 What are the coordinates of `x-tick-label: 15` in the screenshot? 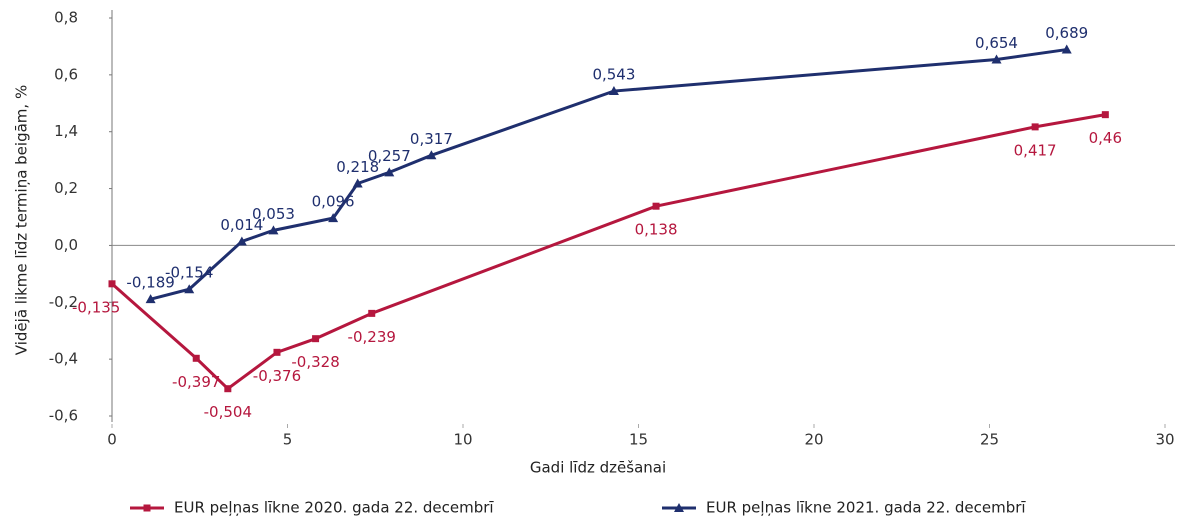 It's located at (638, 440).